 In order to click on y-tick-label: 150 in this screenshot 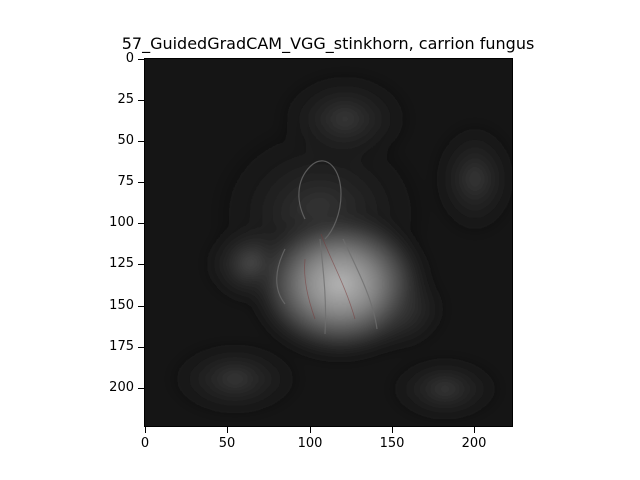, I will do `click(121, 305)`.